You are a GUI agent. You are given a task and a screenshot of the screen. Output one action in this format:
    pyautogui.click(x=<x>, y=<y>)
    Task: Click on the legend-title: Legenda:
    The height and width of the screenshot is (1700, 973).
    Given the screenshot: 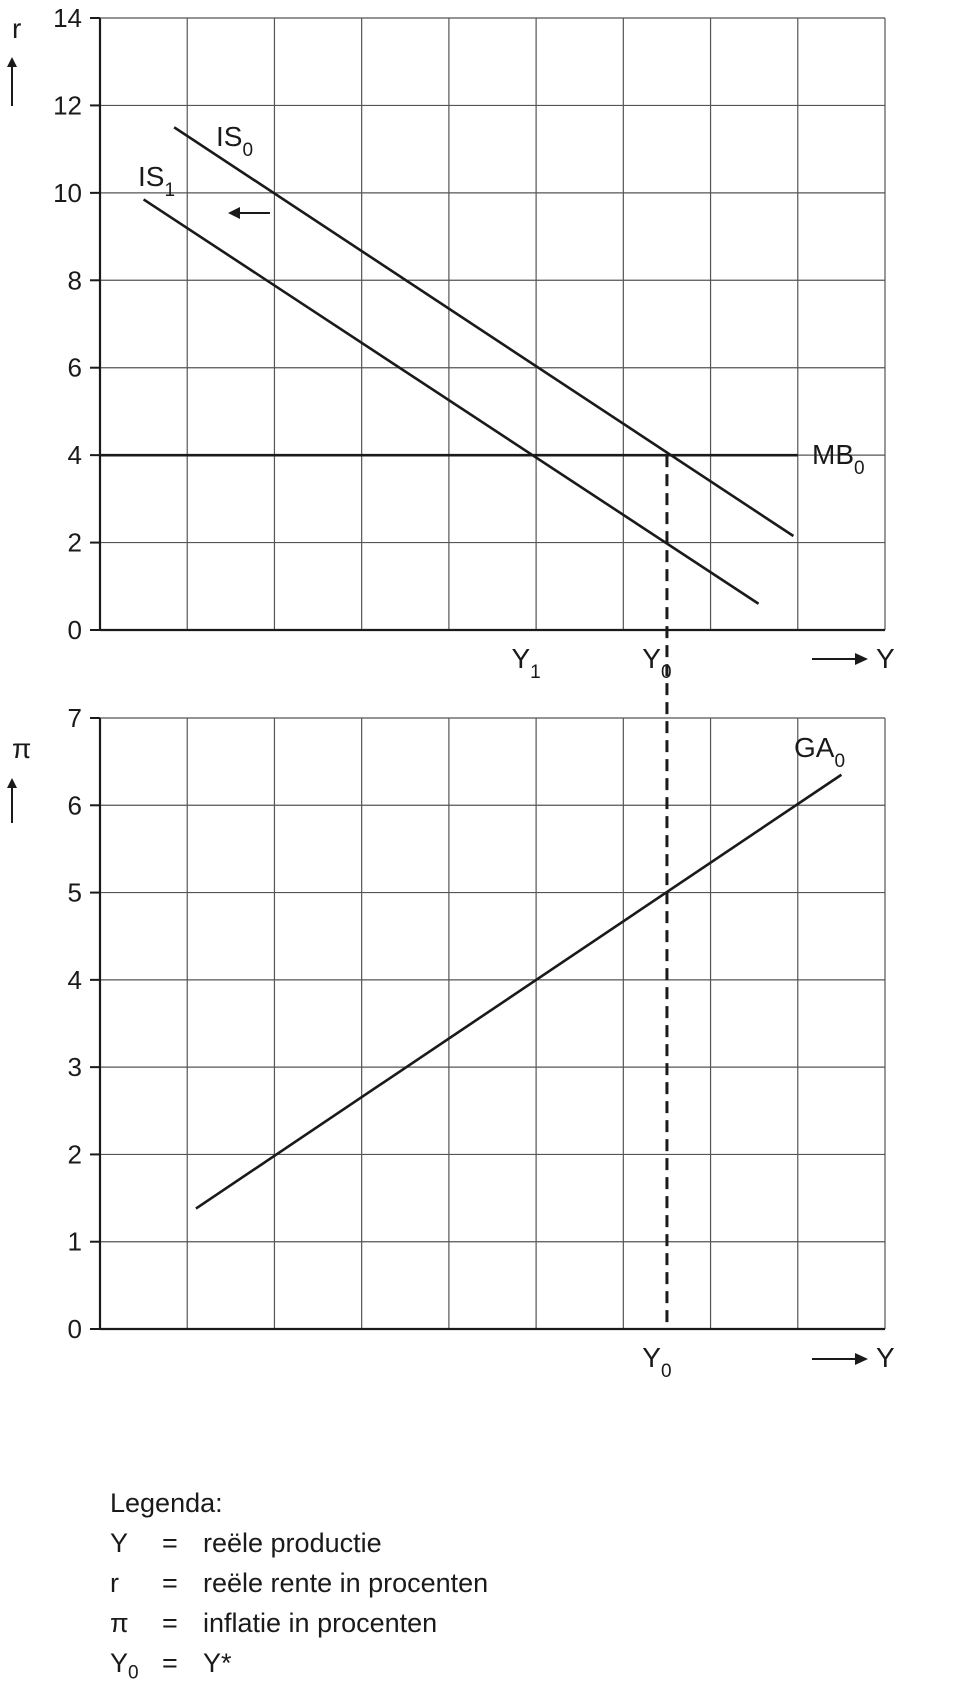 What is the action you would take?
    pyautogui.click(x=166, y=1503)
    